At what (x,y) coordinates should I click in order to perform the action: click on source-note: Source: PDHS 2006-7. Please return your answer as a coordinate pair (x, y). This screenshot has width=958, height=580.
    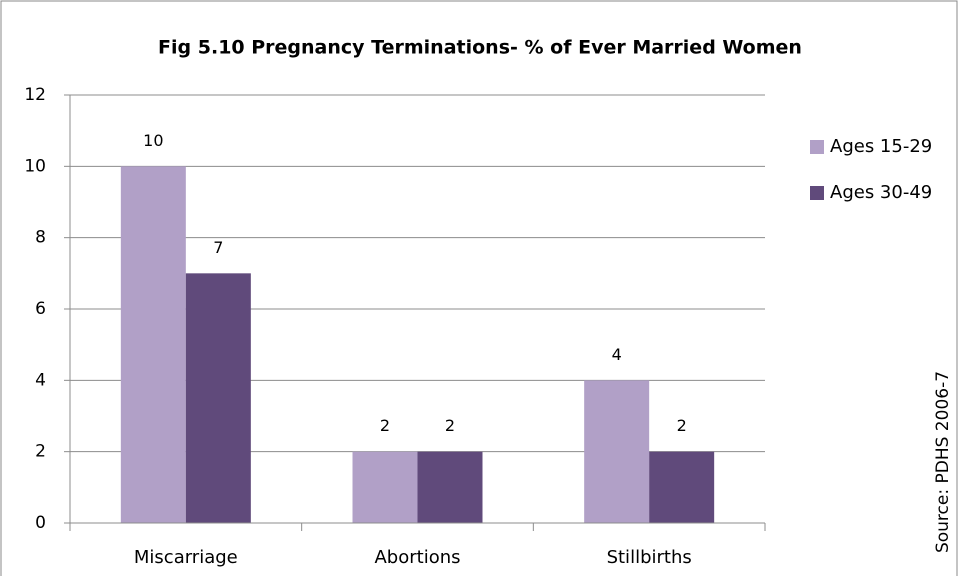
    Looking at the image, I should click on (943, 462).